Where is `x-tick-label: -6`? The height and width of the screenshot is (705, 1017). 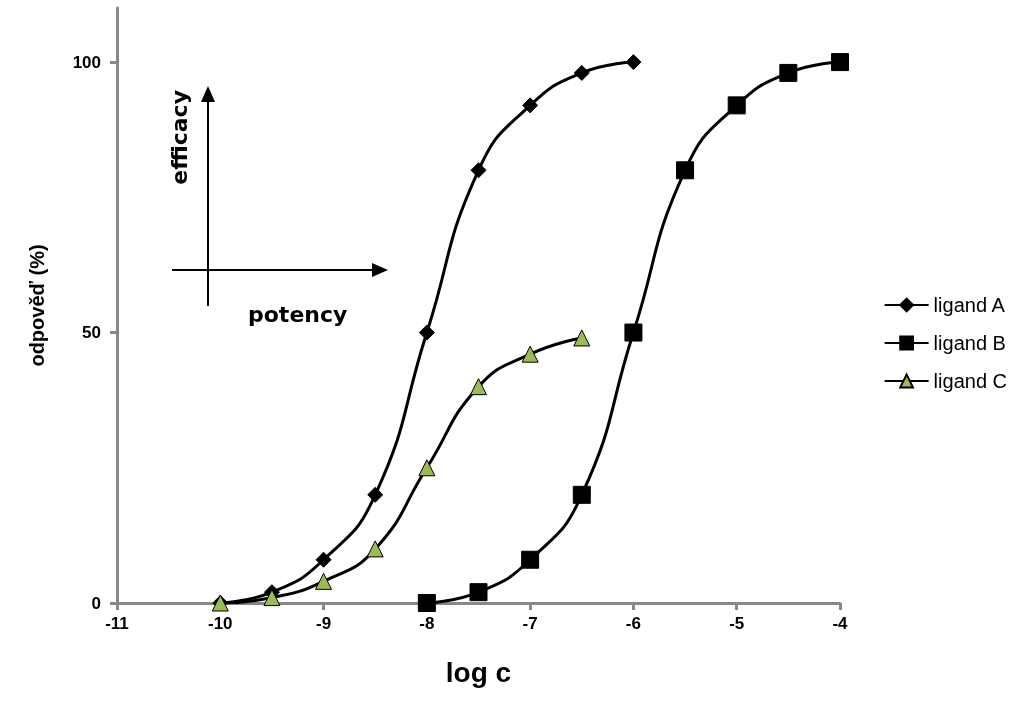
x-tick-label: -6 is located at coordinates (633, 623).